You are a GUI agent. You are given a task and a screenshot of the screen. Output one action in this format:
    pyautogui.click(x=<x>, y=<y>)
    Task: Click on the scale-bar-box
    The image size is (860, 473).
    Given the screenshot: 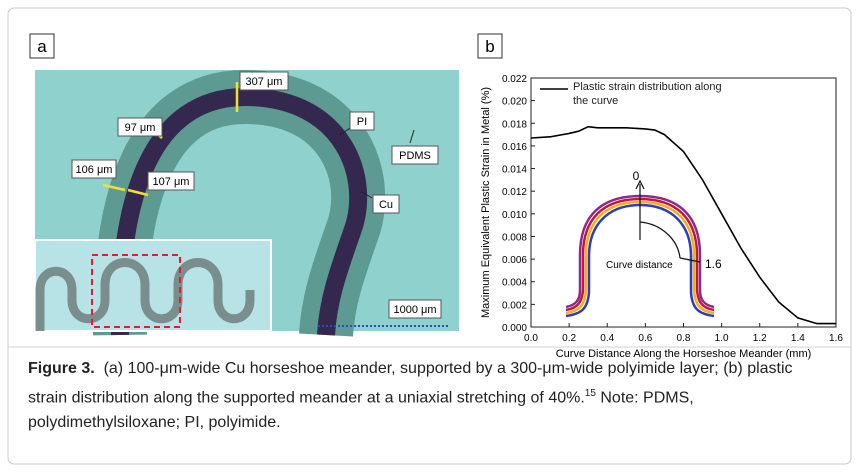 What is the action you would take?
    pyautogui.click(x=415, y=309)
    